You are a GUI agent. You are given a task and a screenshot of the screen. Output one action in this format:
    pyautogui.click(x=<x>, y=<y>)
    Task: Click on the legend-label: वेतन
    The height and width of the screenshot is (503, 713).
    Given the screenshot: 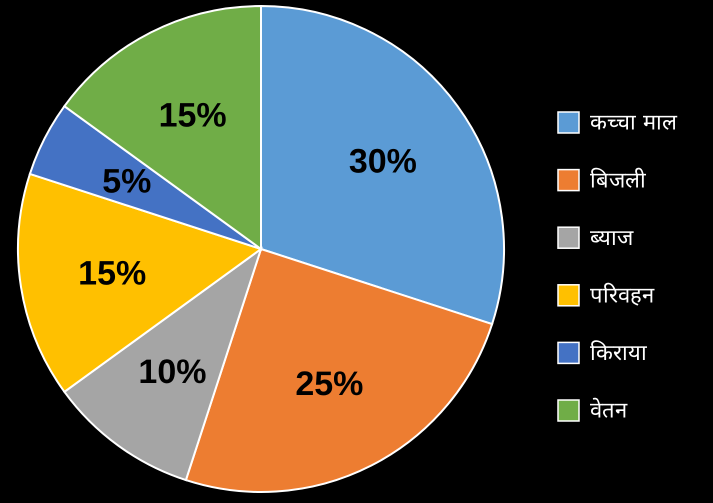 What is the action you would take?
    pyautogui.click(x=609, y=411)
    